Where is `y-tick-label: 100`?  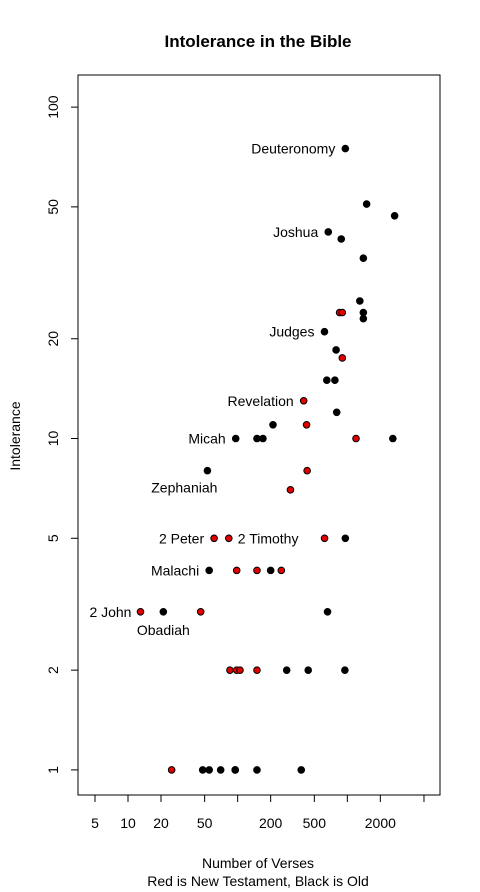
y-tick-label: 100 is located at coordinates (53, 107).